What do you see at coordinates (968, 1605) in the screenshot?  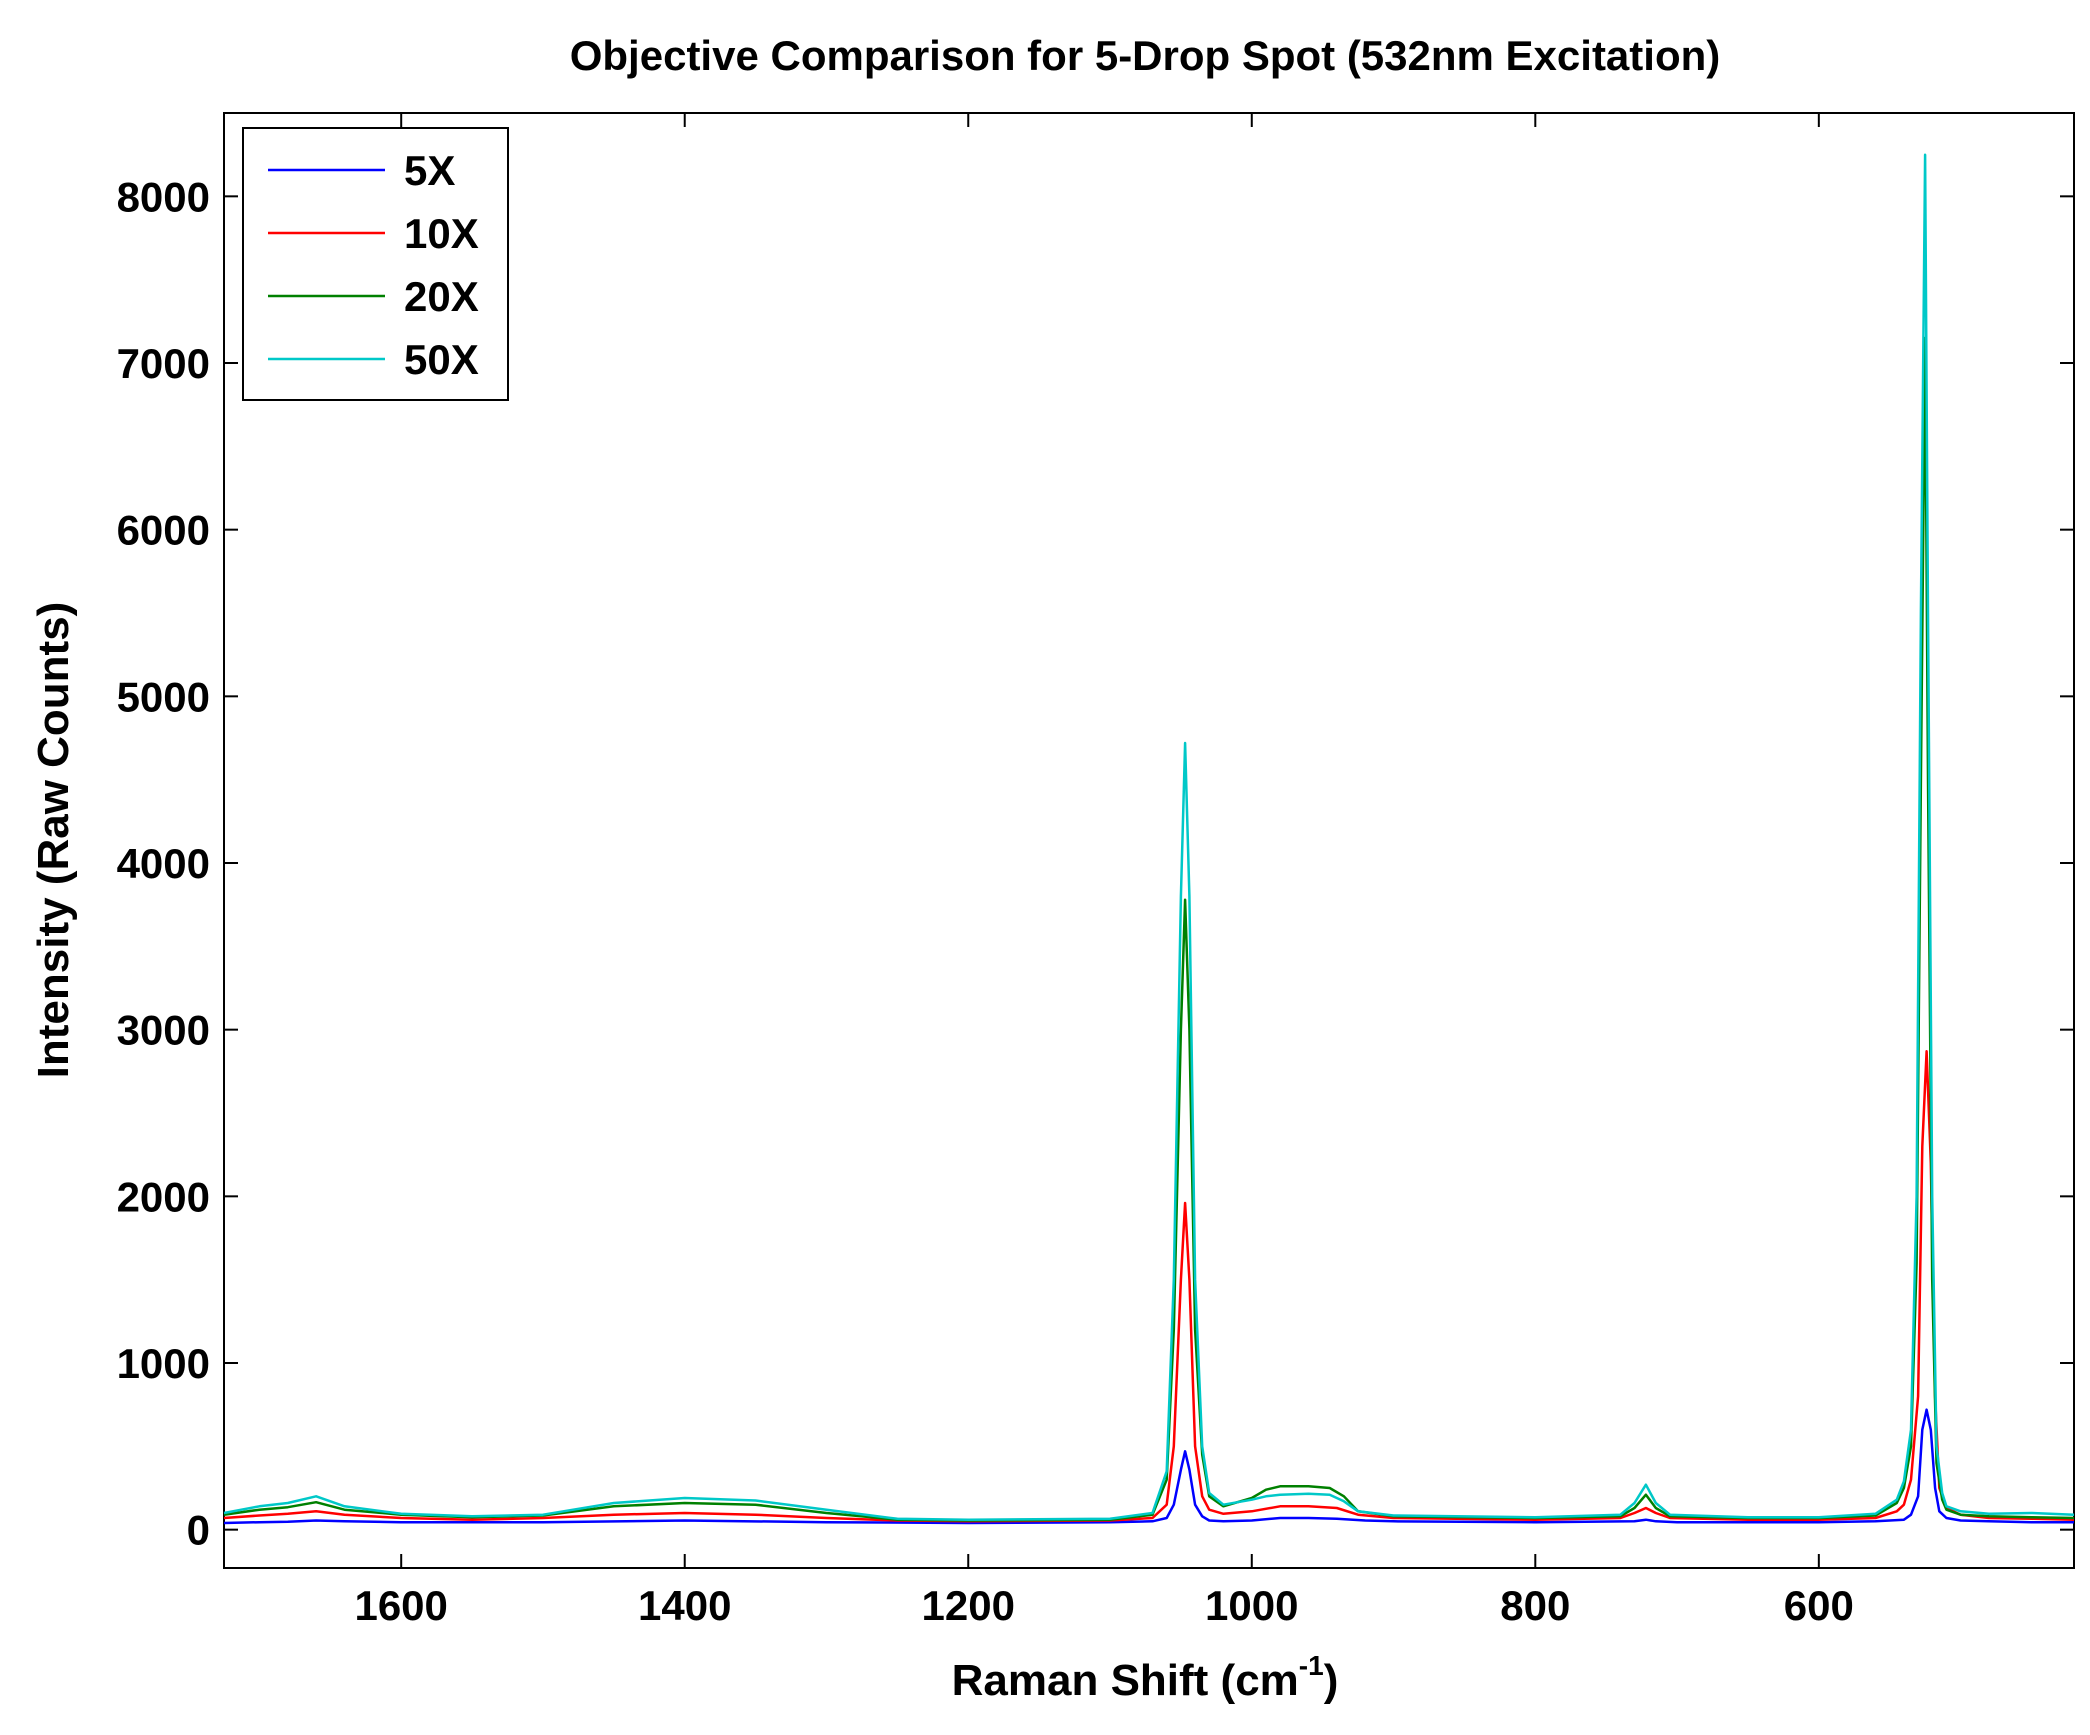 I see `x-tick-label: 1200` at bounding box center [968, 1605].